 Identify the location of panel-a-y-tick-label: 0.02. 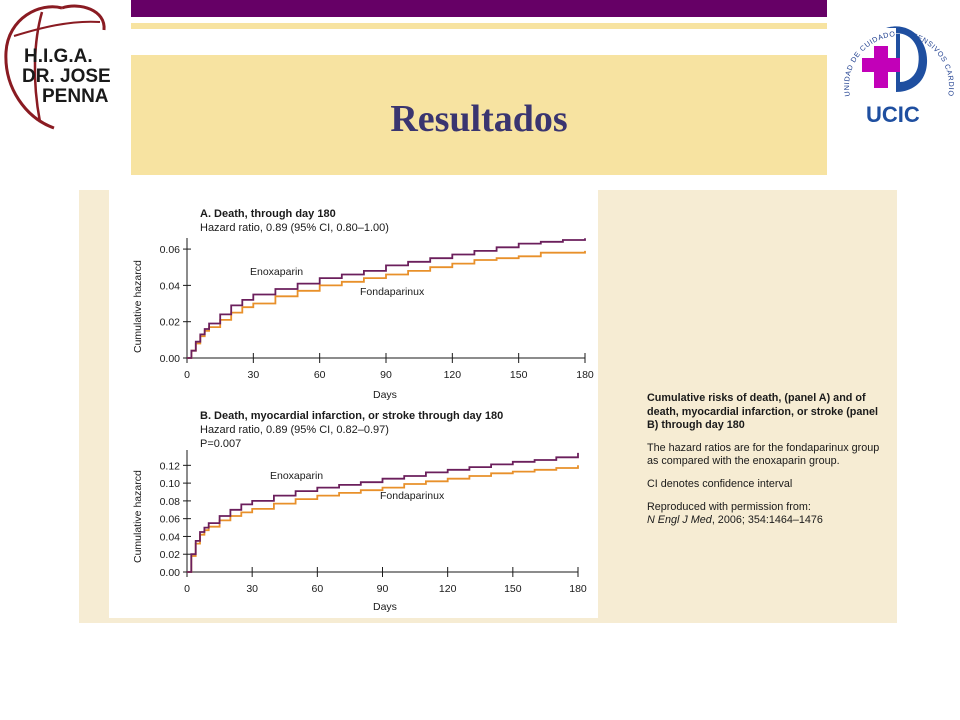
(170, 323).